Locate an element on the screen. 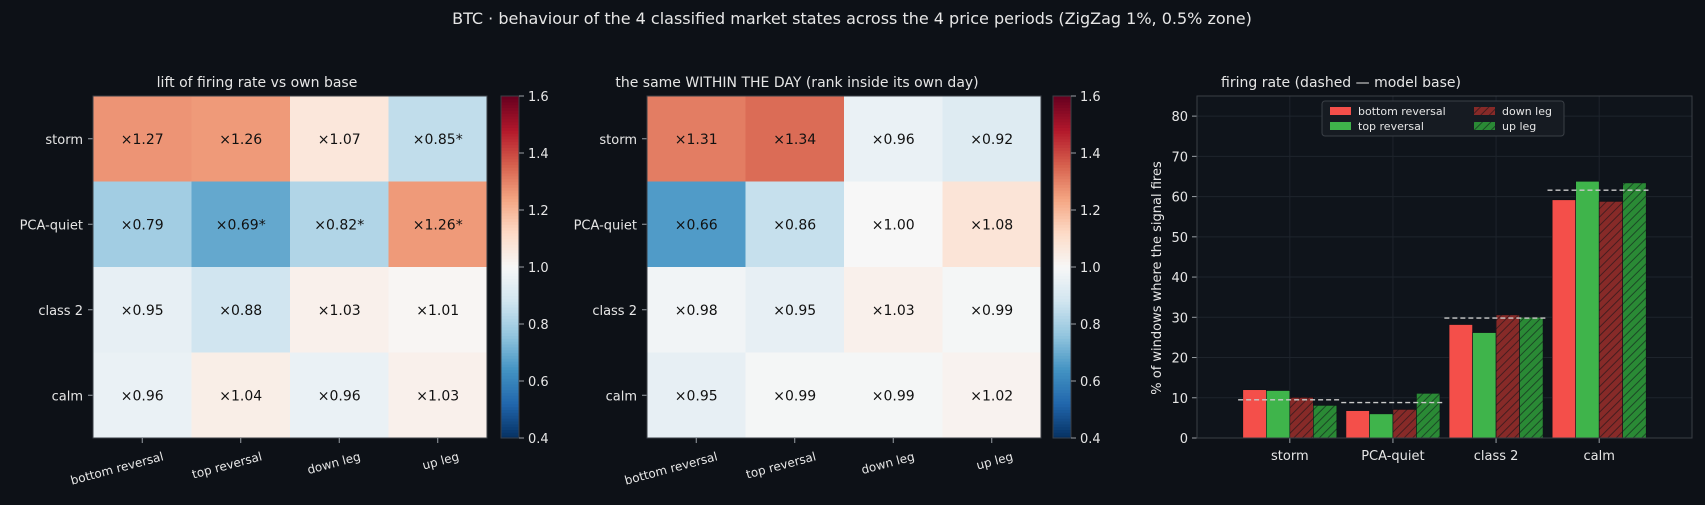  heatmap-2-column-label-up-leg: up leg is located at coordinates (995, 460).